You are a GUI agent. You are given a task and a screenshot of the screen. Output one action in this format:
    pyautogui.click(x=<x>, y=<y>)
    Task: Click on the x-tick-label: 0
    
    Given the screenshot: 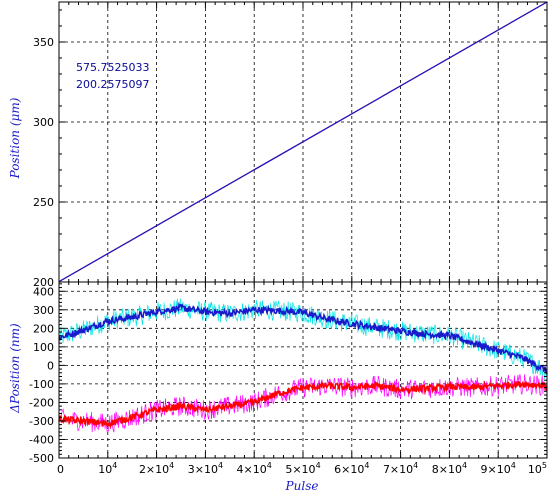 What is the action you would take?
    pyautogui.click(x=60, y=469)
    